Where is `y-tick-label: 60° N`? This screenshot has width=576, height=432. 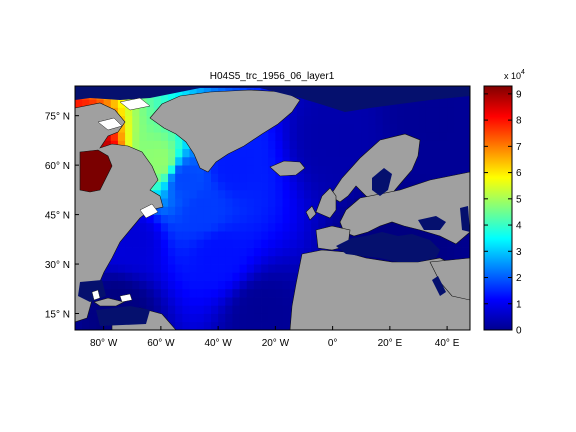
y-tick-label: 60° N is located at coordinates (57, 166).